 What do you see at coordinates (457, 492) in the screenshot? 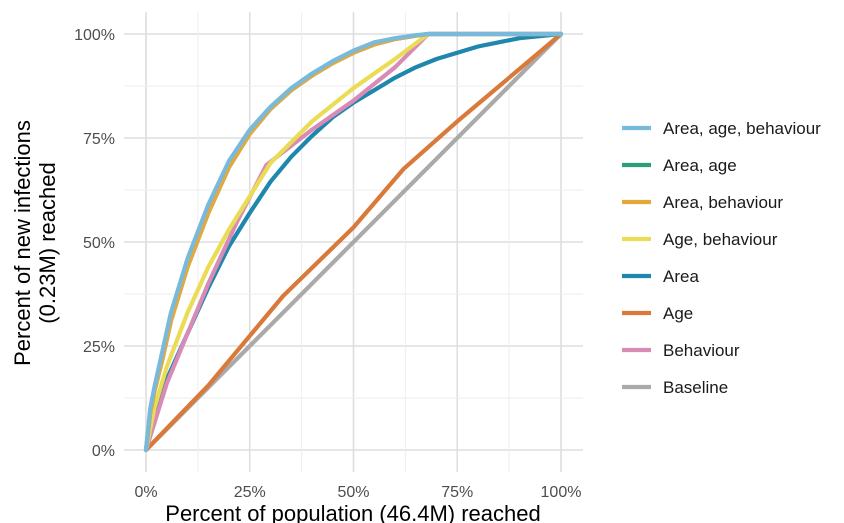
I see `x-tick-label: 75%` at bounding box center [457, 492].